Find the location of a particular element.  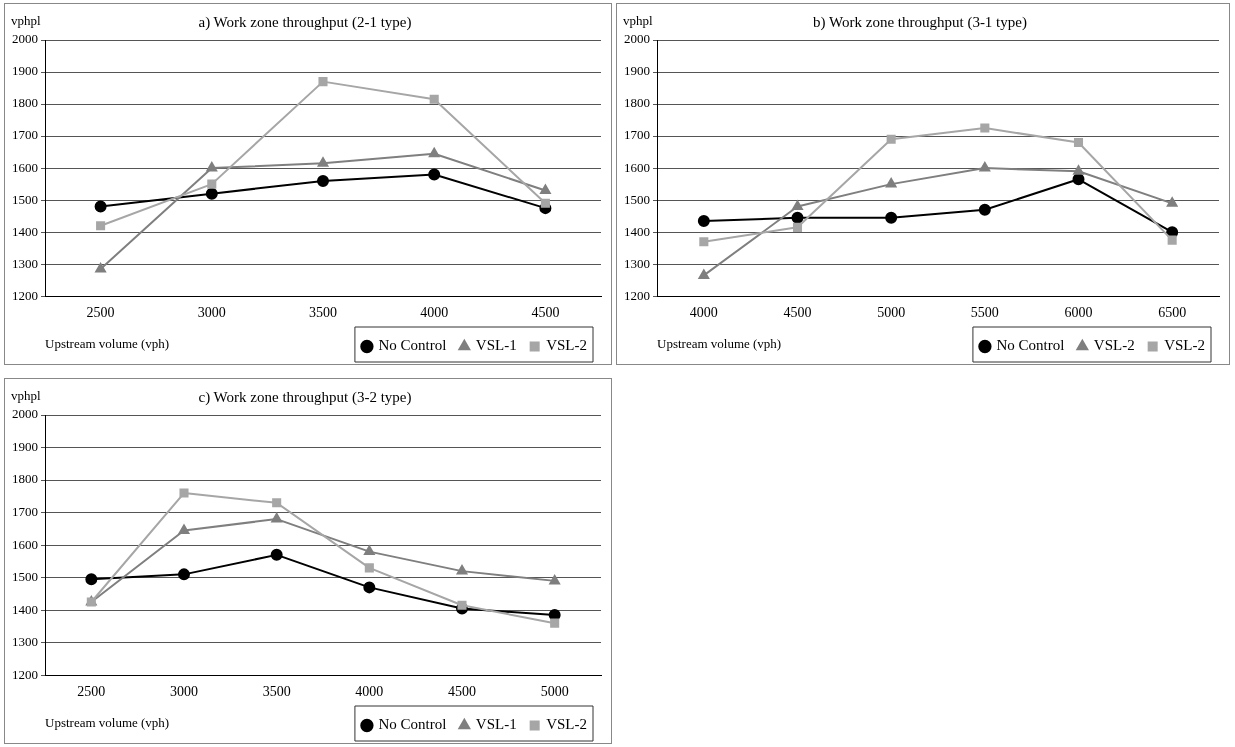

x-tick-label: 6500 is located at coordinates (1172, 313).